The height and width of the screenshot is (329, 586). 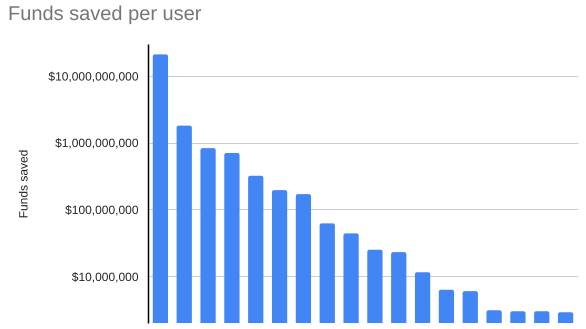 What do you see at coordinates (97, 143) in the screenshot?
I see `y-tick-label: $1,000,000,000` at bounding box center [97, 143].